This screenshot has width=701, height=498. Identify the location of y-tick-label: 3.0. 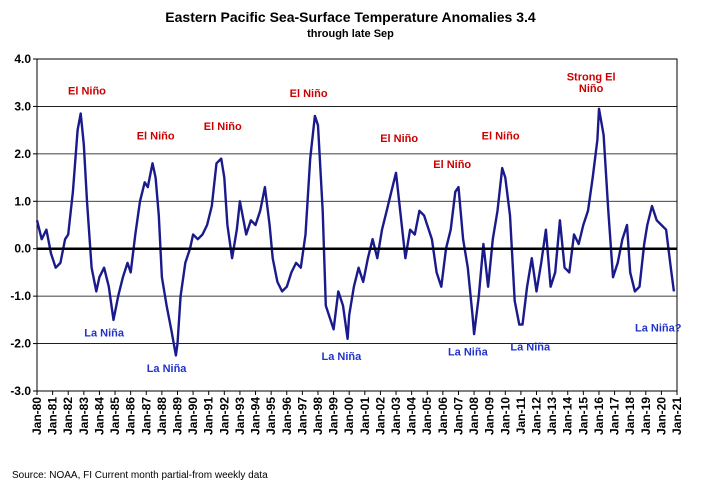
(22, 106).